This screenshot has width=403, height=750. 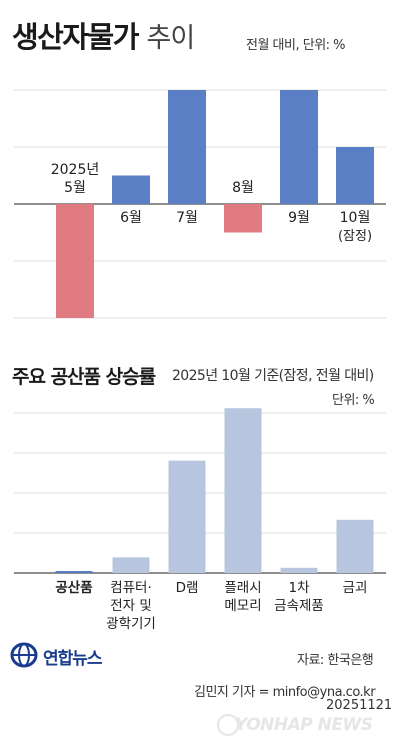 What do you see at coordinates (359, 705) in the screenshot?
I see `publish-date: 20251121` at bounding box center [359, 705].